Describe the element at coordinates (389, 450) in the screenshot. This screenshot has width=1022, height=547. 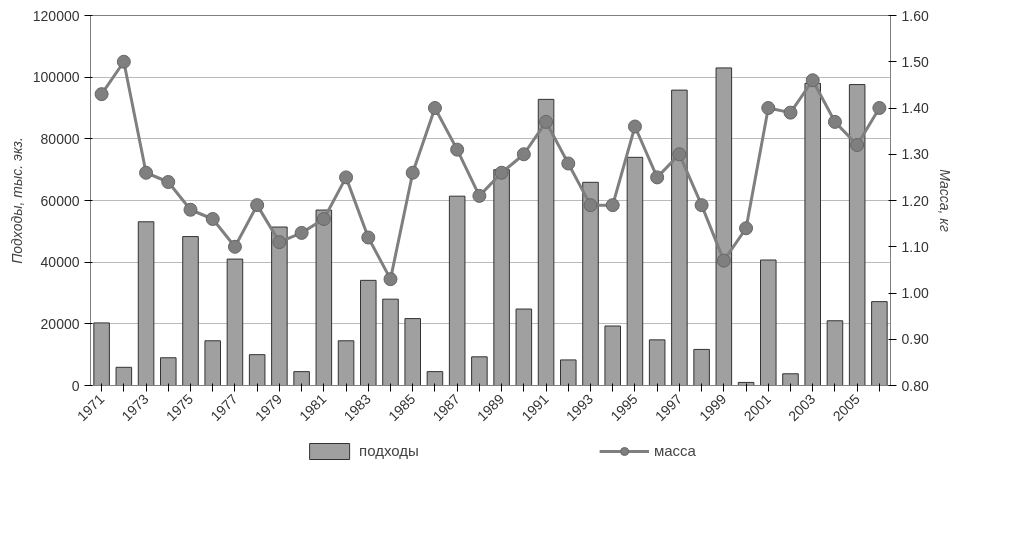
I see `legend-label: подходы` at that location.